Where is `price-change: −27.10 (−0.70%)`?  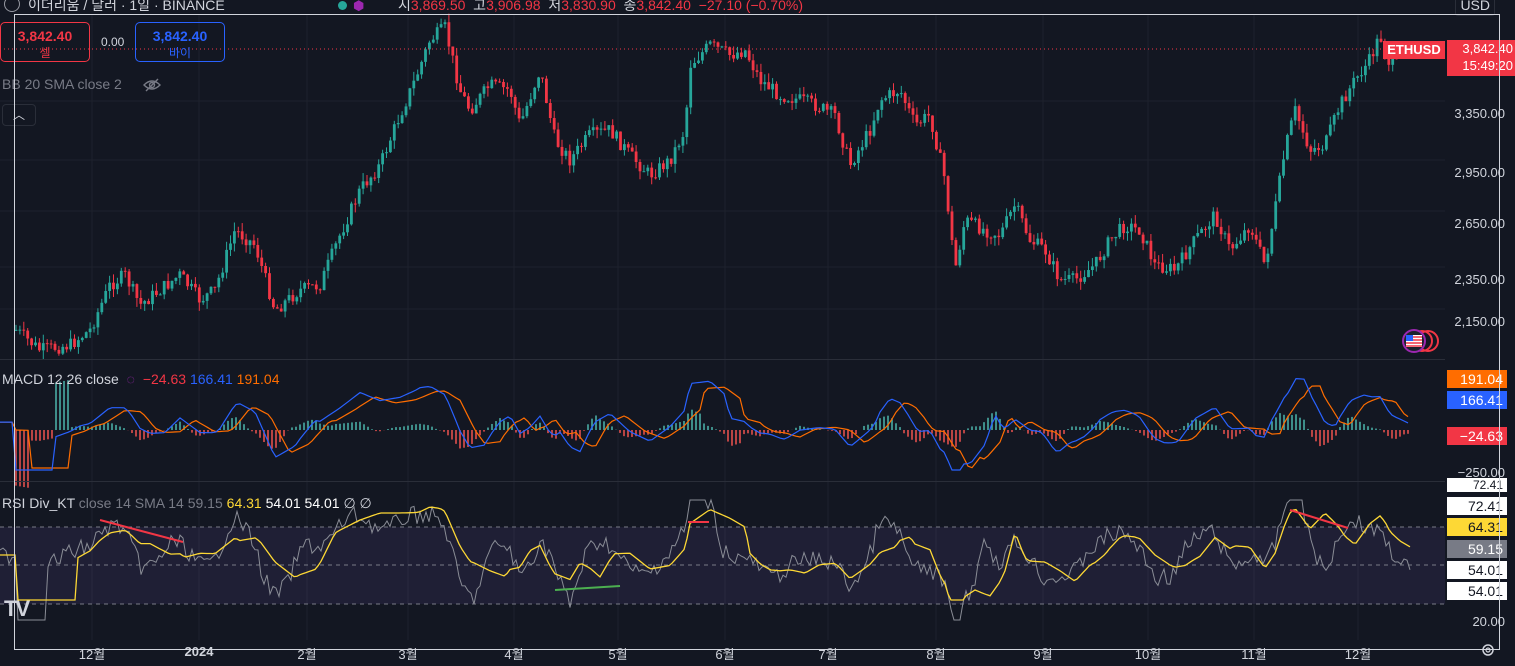
price-change: −27.10 (−0.70%) is located at coordinates (750, 6).